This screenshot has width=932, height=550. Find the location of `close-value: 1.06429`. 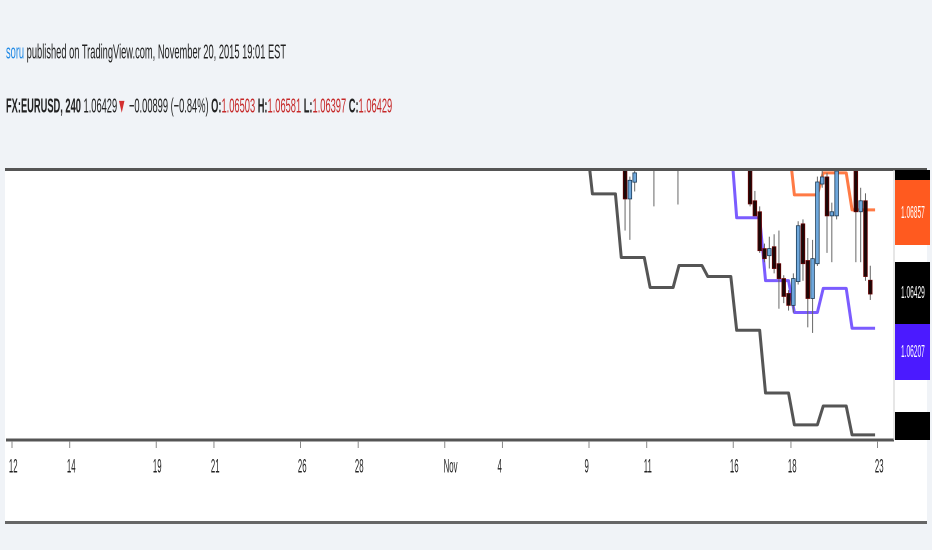

close-value: 1.06429 is located at coordinates (375, 106).